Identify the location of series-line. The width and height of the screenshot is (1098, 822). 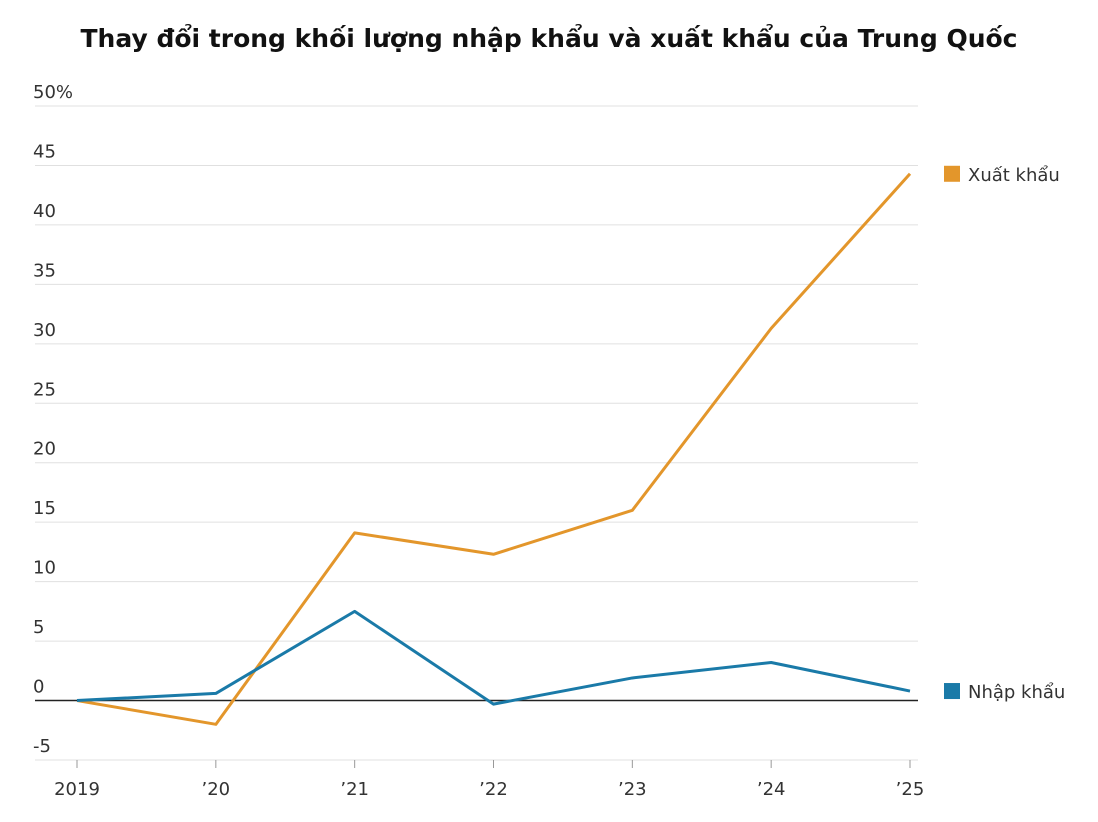
(493, 657).